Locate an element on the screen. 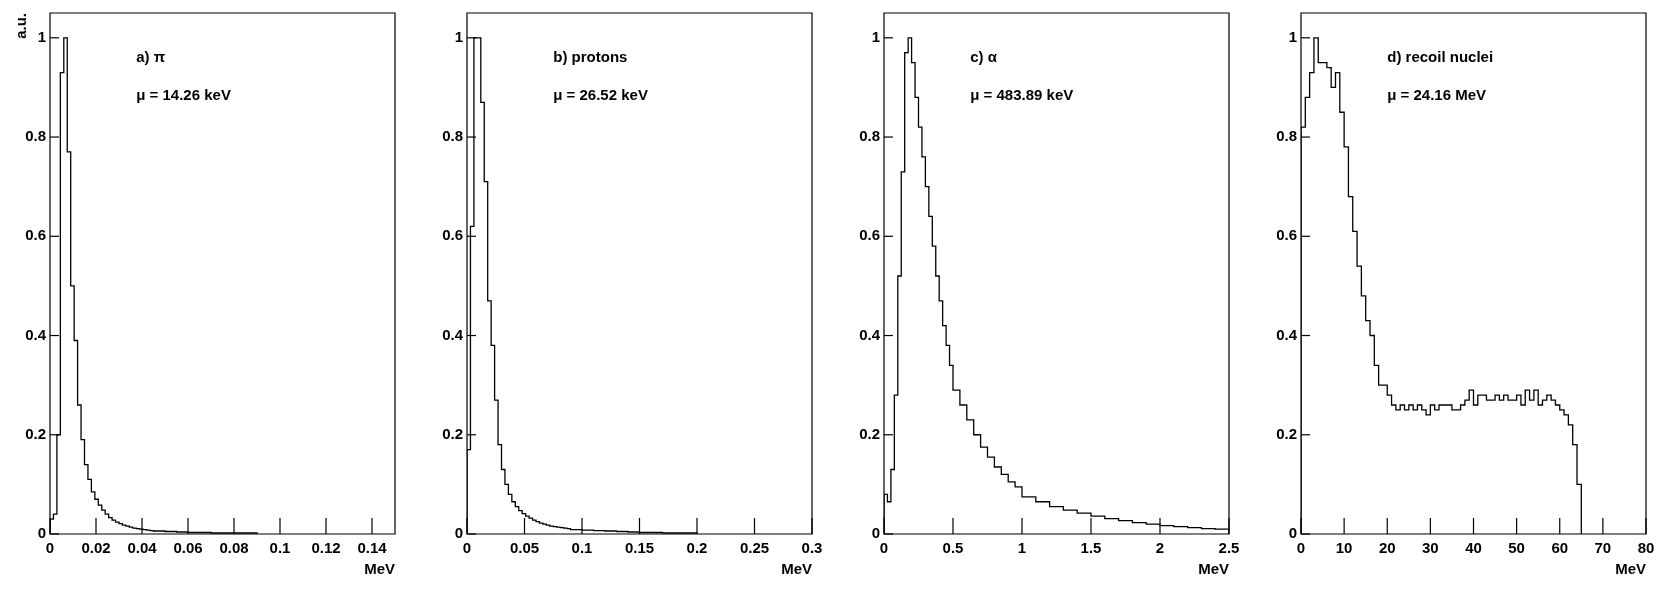 Image resolution: width=1668 pixels, height=598 pixels. annotation: d) recoil nuclei is located at coordinates (1440, 57).